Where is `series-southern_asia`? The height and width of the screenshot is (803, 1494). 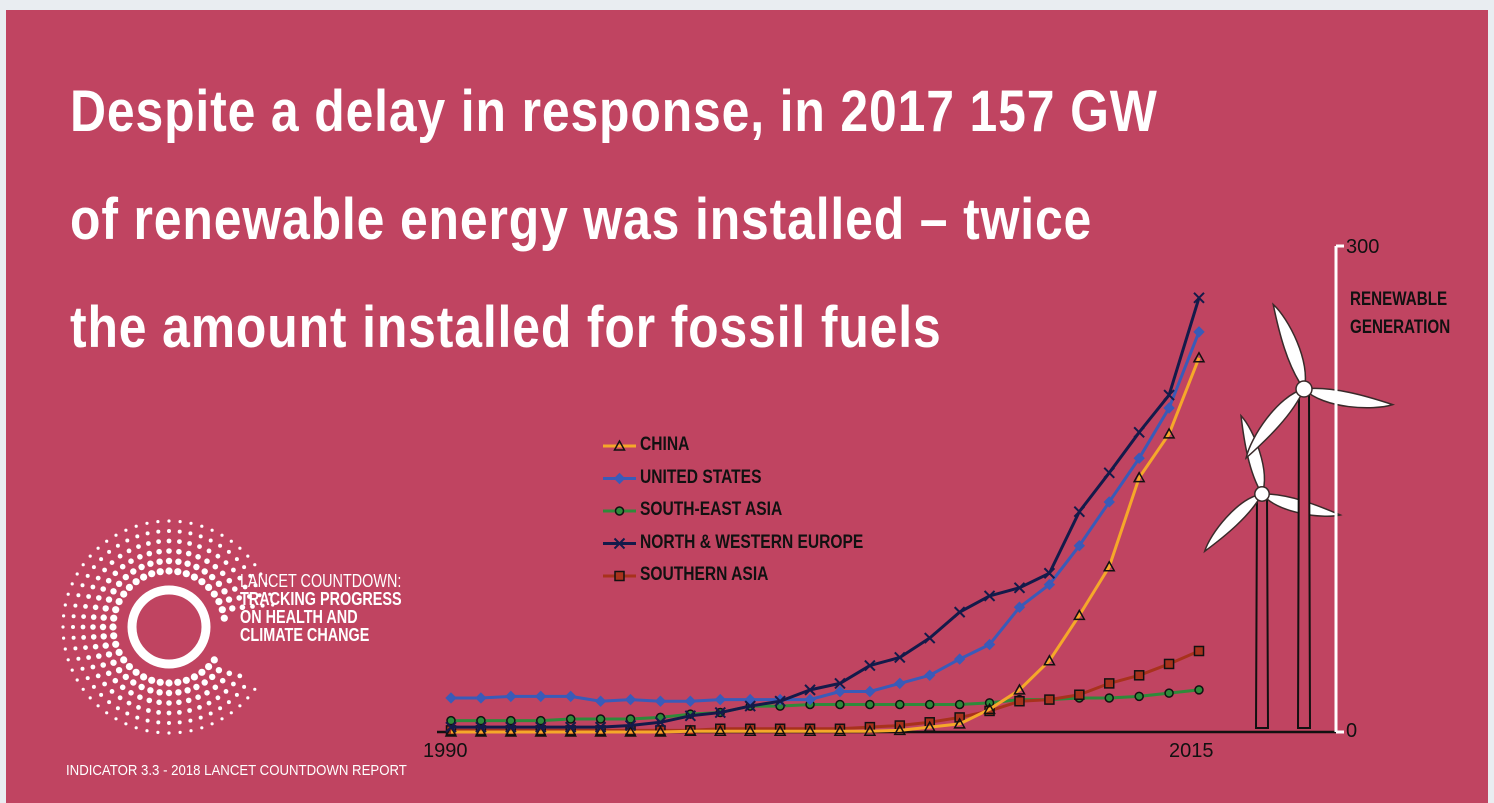
series-southern_asia is located at coordinates (825, 691).